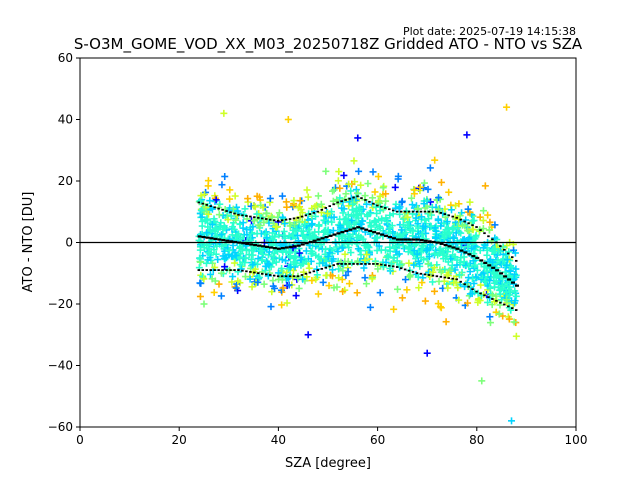 This screenshot has height=480, width=640. What do you see at coordinates (576, 440) in the screenshot?
I see `x-tick-label: 100` at bounding box center [576, 440].